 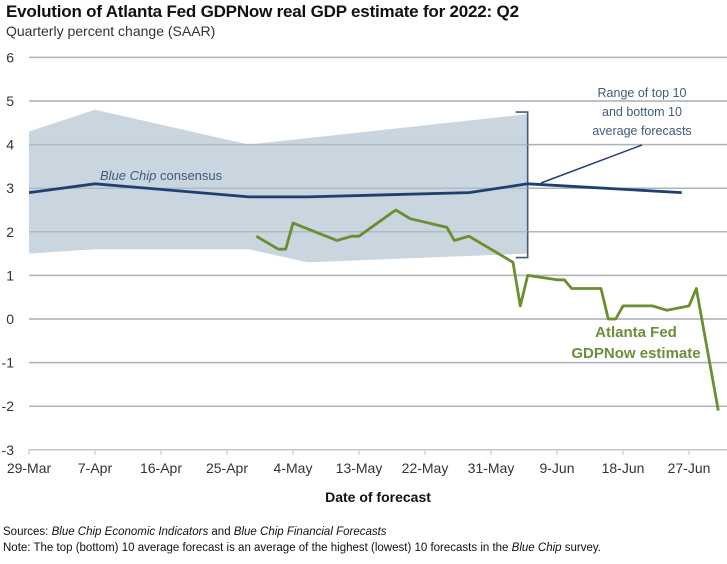 I want to click on blue-chip-consensus-line, so click(x=355, y=190).